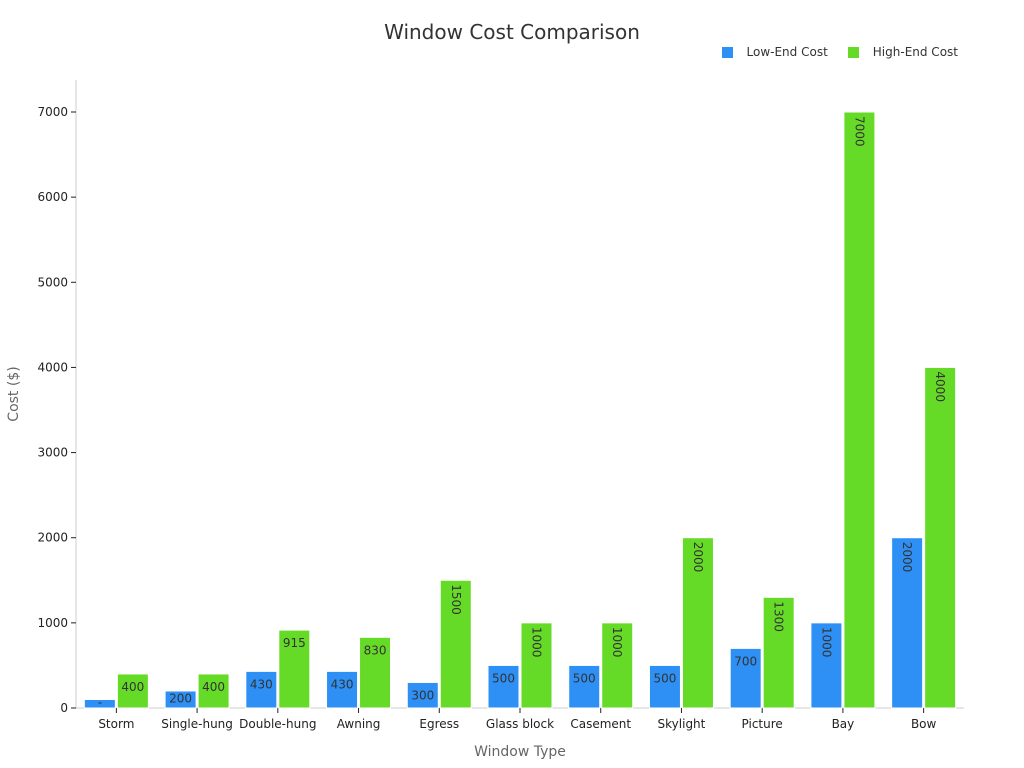 Image resolution: width=1024 pixels, height=768 pixels. I want to click on legend-label-high-end: High-End Cost, so click(915, 52).